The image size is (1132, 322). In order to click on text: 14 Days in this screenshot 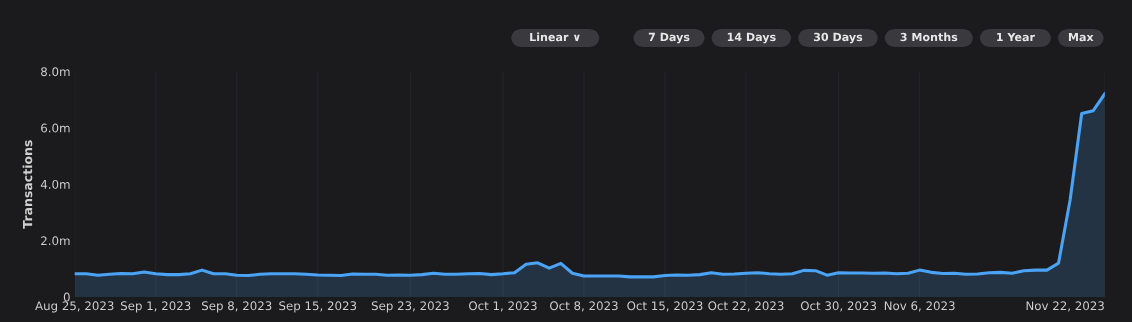, I will do `click(751, 38)`.